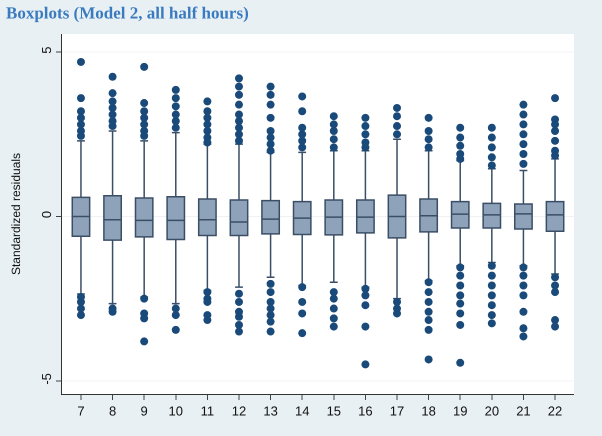 This screenshot has height=436, width=602. What do you see at coordinates (207, 411) in the screenshot?
I see `x-tick-label: 11` at bounding box center [207, 411].